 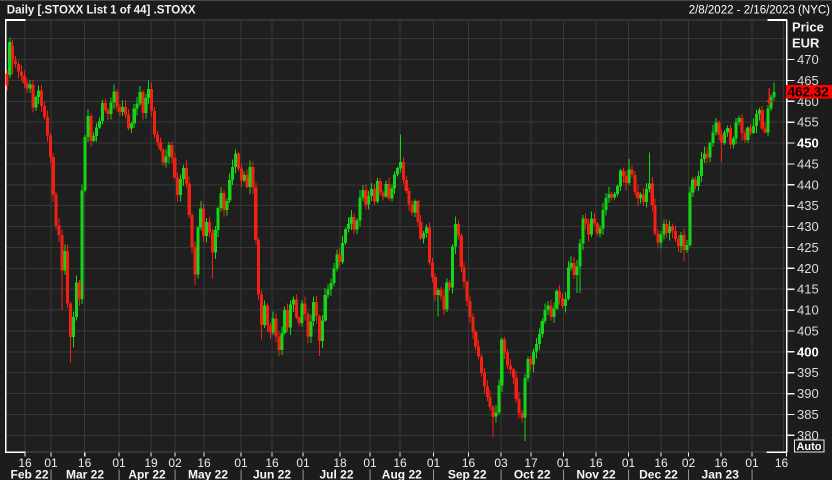 What do you see at coordinates (759, 10) in the screenshot?
I see `svg-text: 2/8/2022 - 2/16/2023 (NYC)` at bounding box center [759, 10].